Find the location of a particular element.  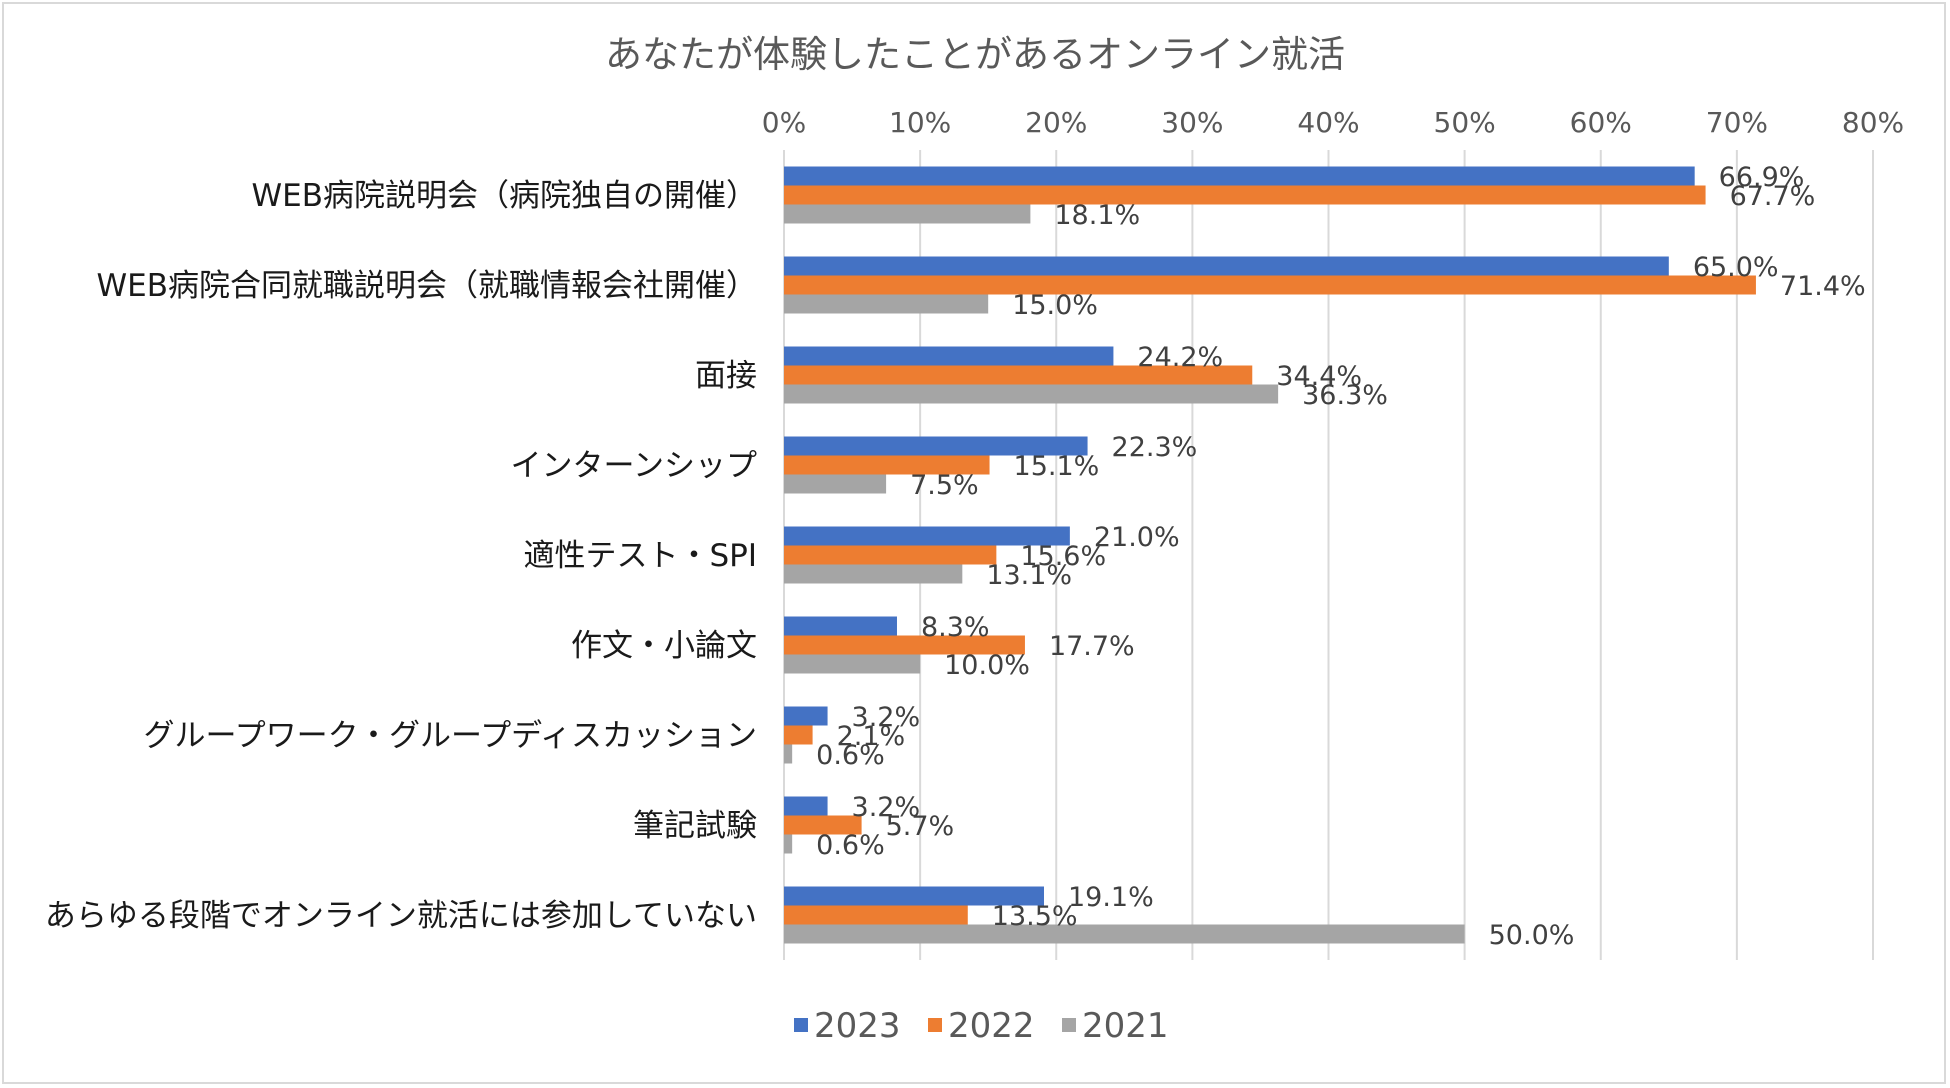

legend: 2023 2022 2021 is located at coordinates (981, 1026).